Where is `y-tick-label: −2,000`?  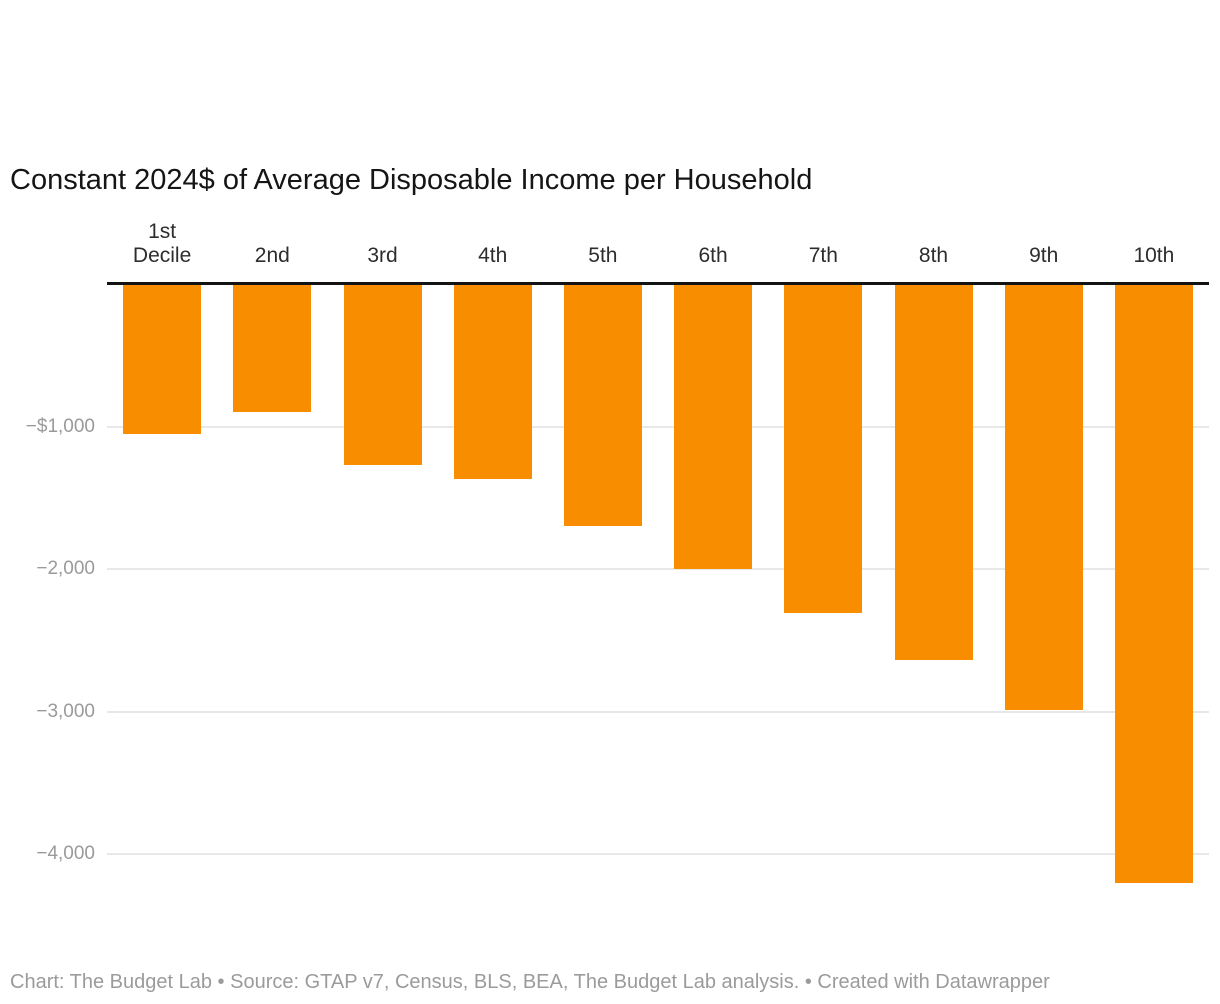
y-tick-label: −2,000 is located at coordinates (65, 569).